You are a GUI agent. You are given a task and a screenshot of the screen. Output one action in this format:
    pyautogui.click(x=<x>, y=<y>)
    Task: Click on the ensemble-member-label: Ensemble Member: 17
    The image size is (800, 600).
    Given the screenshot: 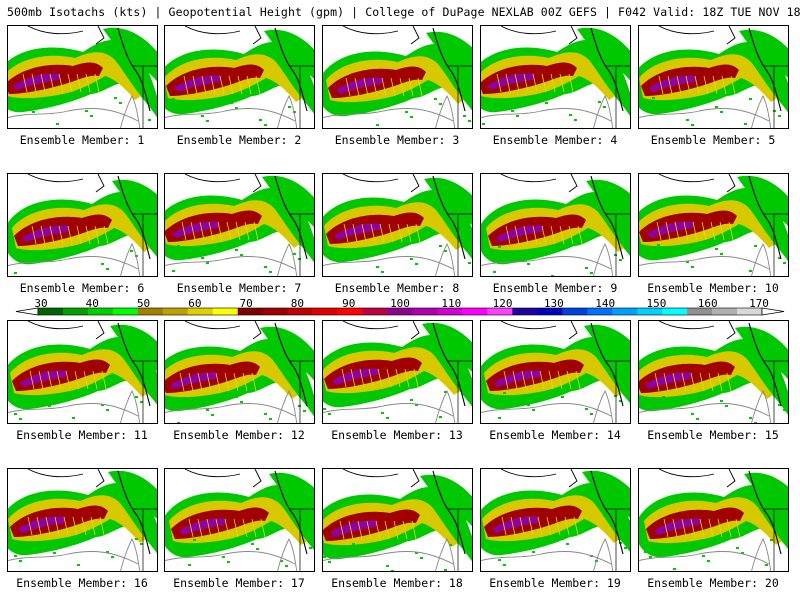 What is the action you would take?
    pyautogui.click(x=239, y=583)
    